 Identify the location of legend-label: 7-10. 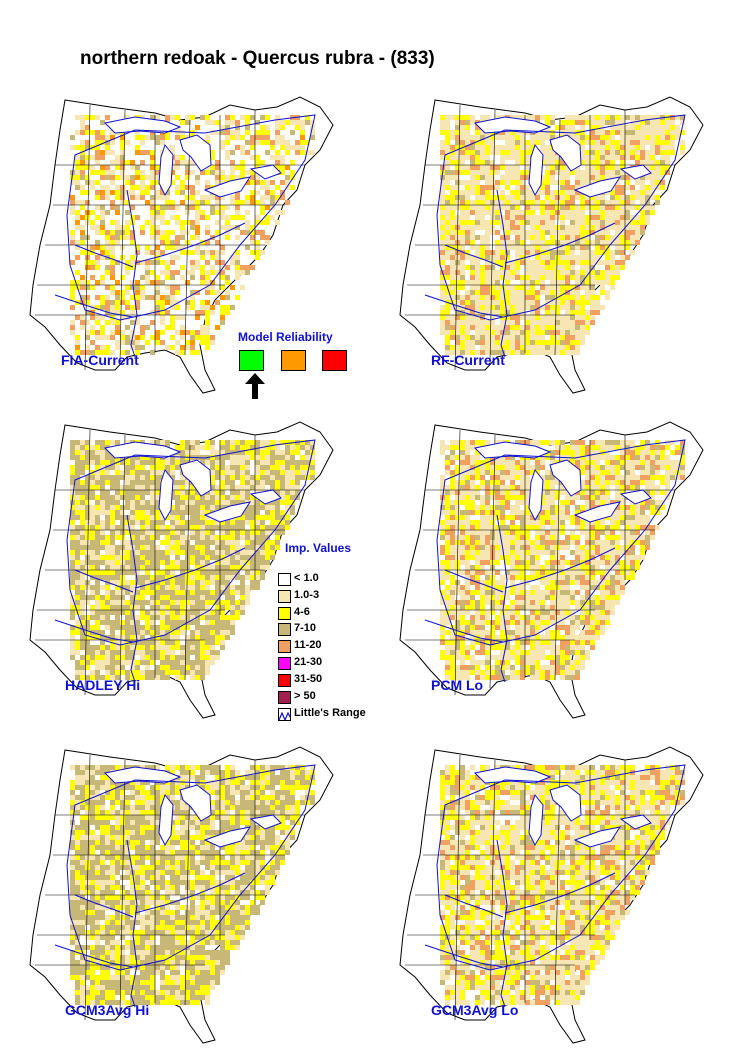
(305, 628).